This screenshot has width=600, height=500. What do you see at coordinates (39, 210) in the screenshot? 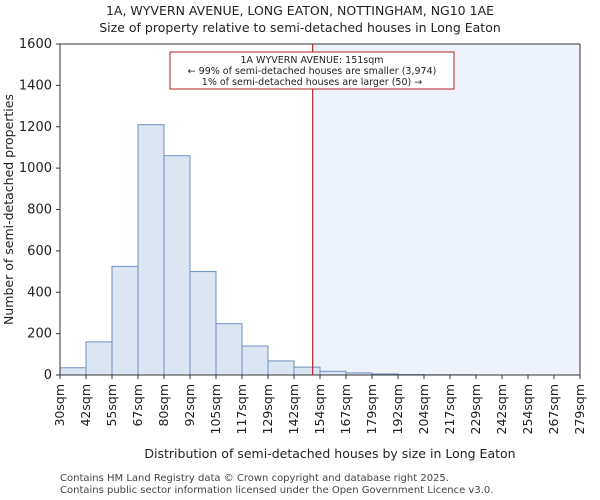
I see `y-tick-label: 800` at bounding box center [39, 210].